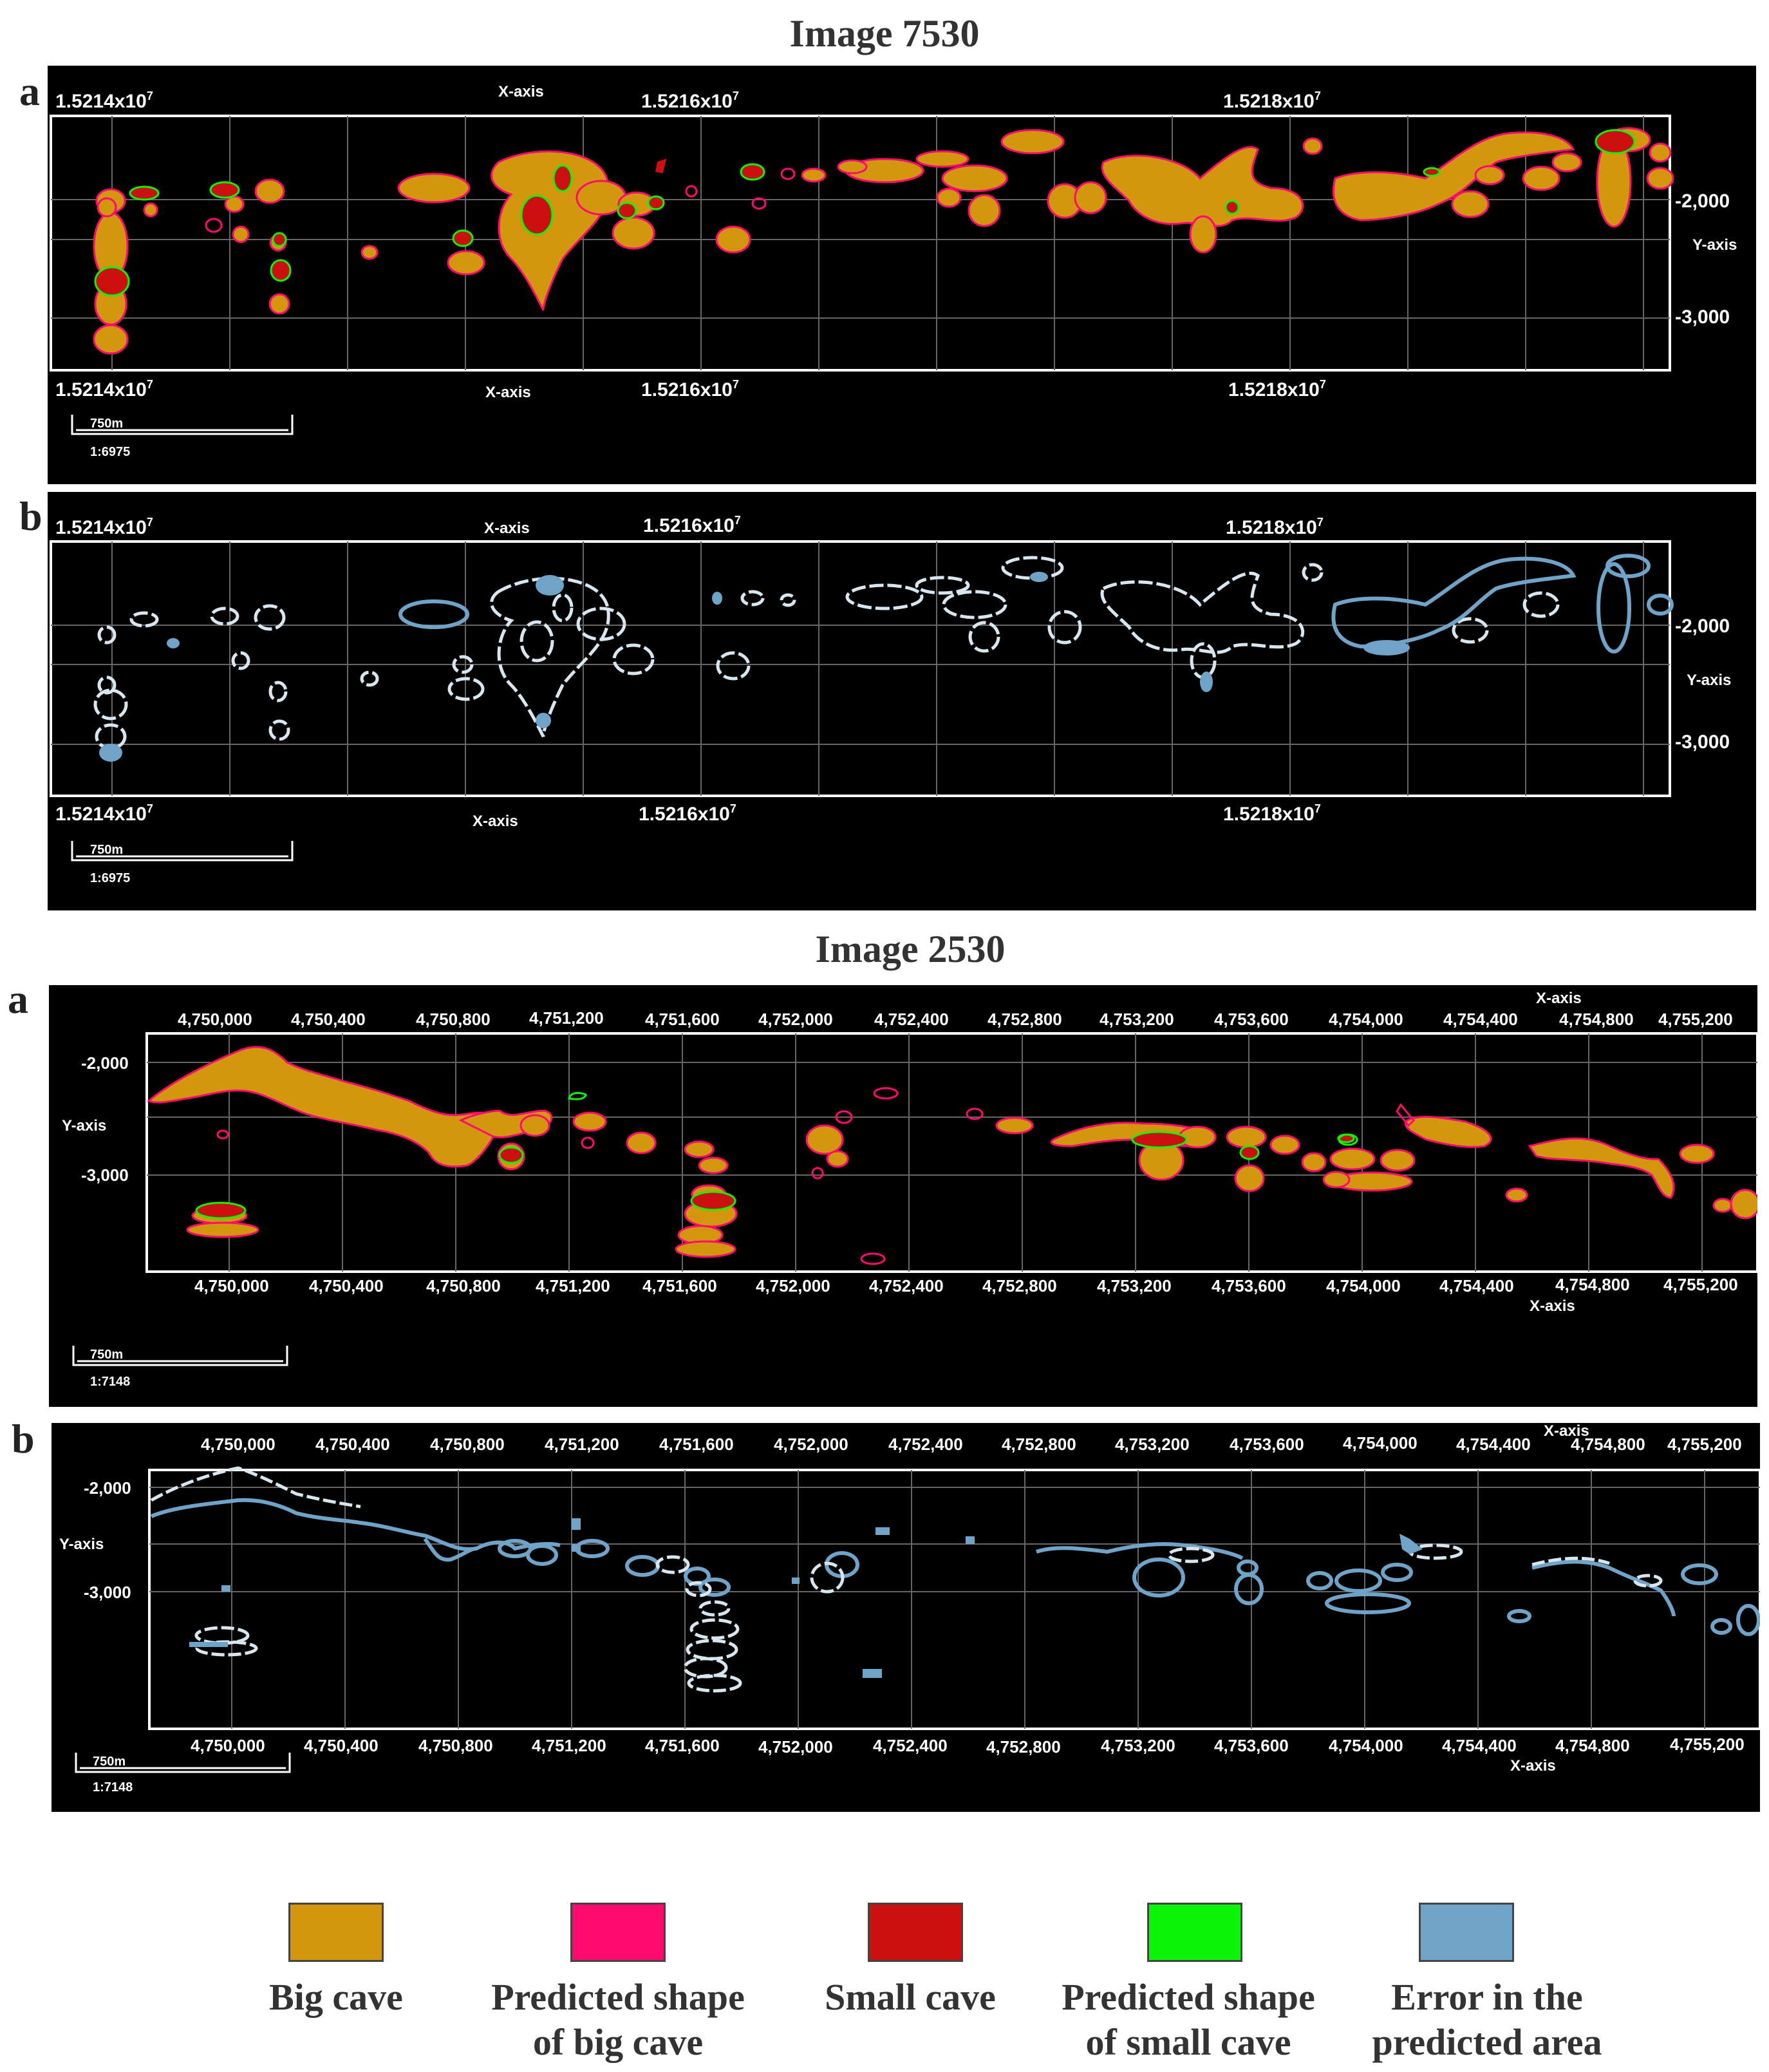  What do you see at coordinates (926, 1444) in the screenshot?
I see `x-tick-top-6: 4,752,400` at bounding box center [926, 1444].